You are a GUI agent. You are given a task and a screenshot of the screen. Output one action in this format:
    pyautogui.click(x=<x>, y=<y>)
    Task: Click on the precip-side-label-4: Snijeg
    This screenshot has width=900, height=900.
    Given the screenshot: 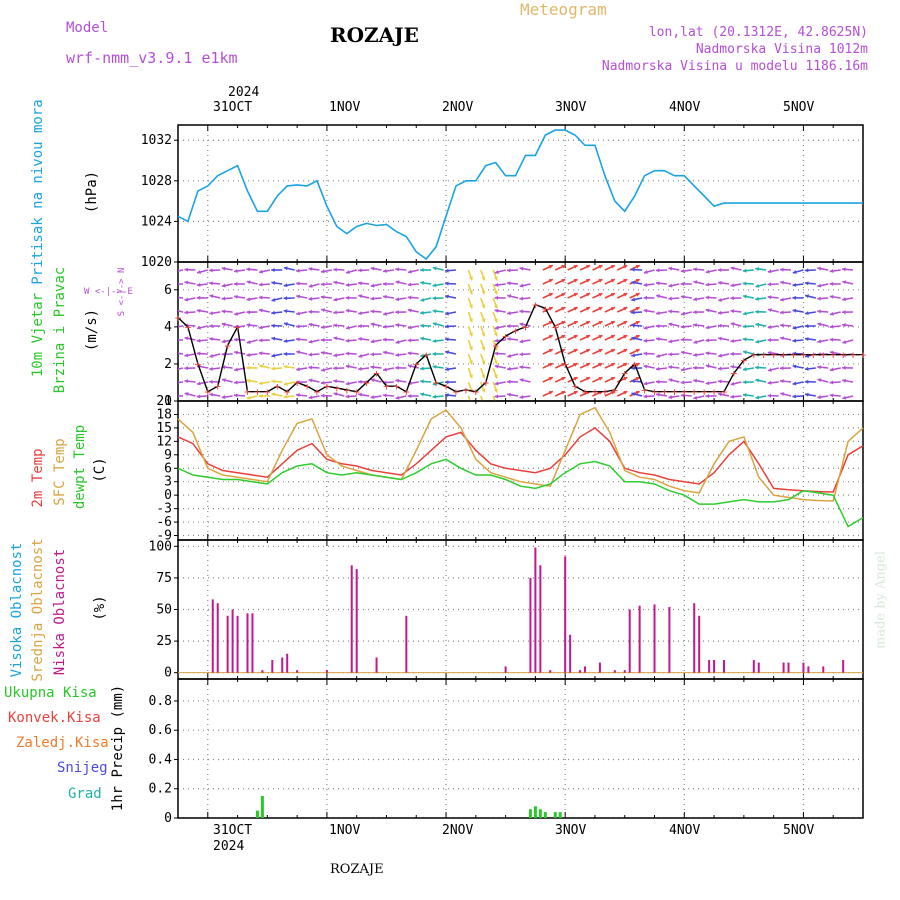 What is the action you would take?
    pyautogui.click(x=82, y=768)
    